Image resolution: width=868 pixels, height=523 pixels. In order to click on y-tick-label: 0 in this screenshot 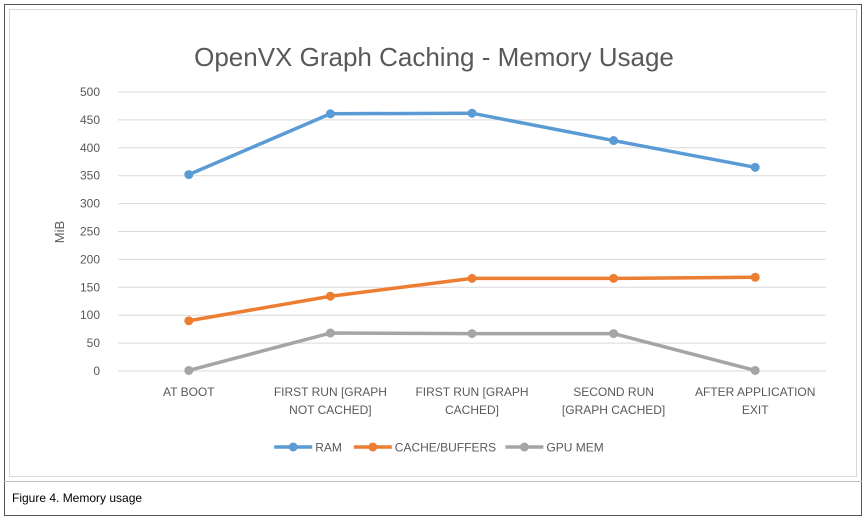, I will do `click(96, 371)`.